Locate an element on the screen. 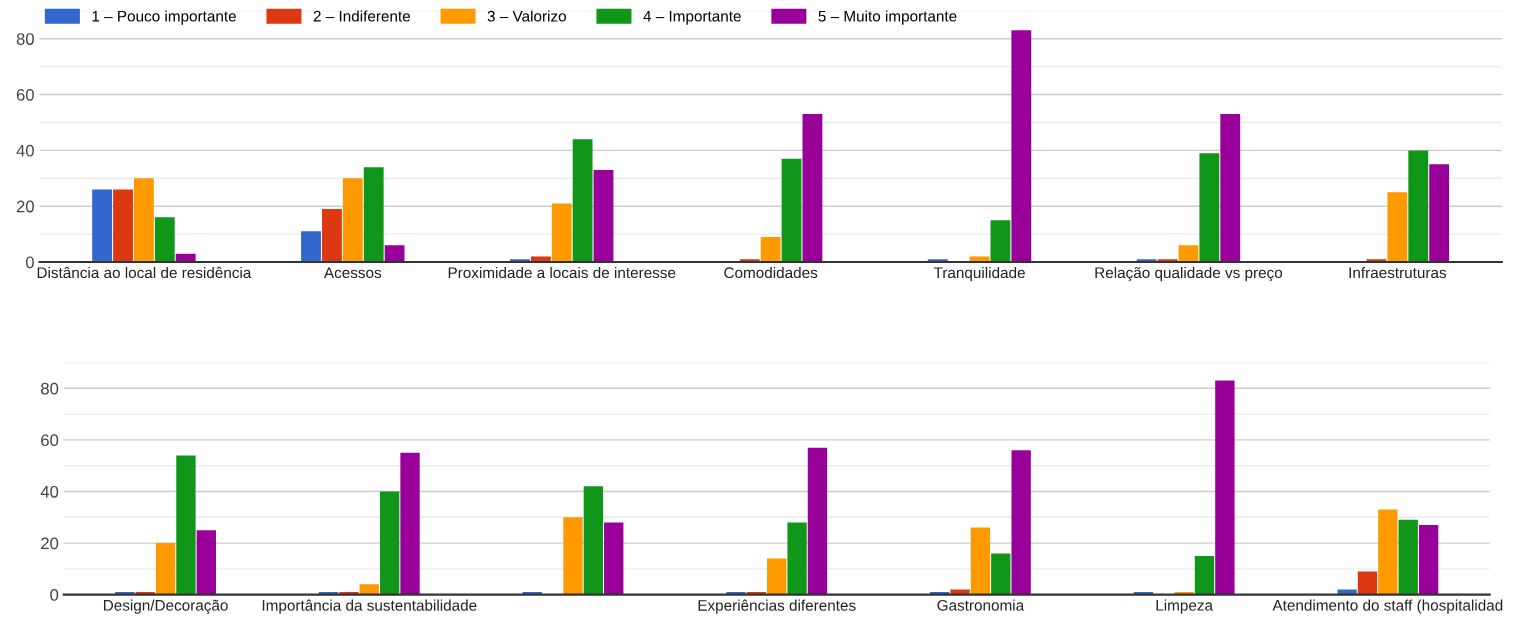  x-tick-label: Gastronomia is located at coordinates (981, 605).